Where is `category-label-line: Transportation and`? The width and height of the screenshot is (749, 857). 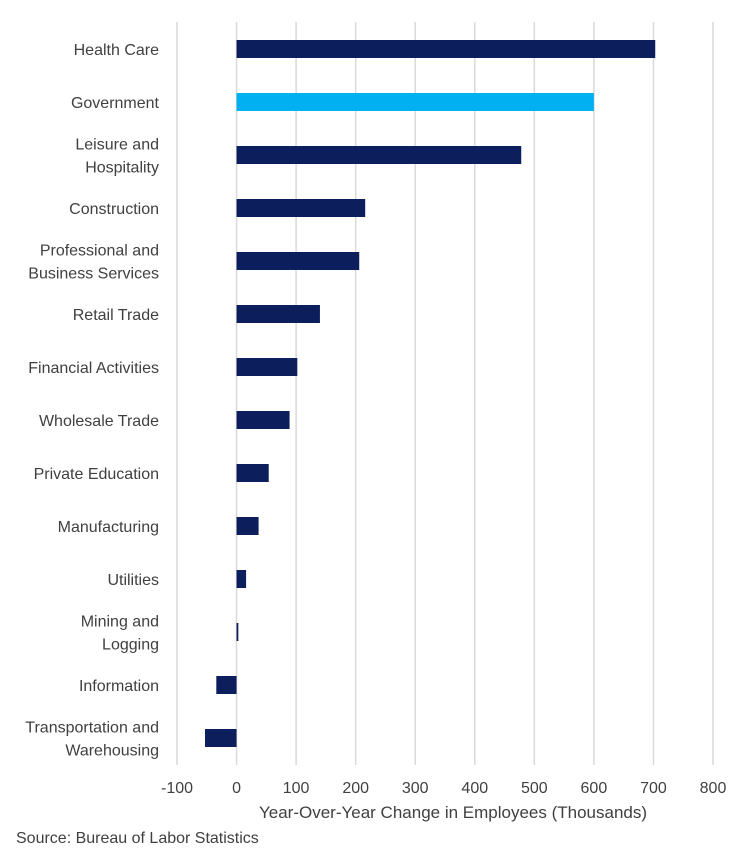 category-label-line: Transportation and is located at coordinates (92, 728).